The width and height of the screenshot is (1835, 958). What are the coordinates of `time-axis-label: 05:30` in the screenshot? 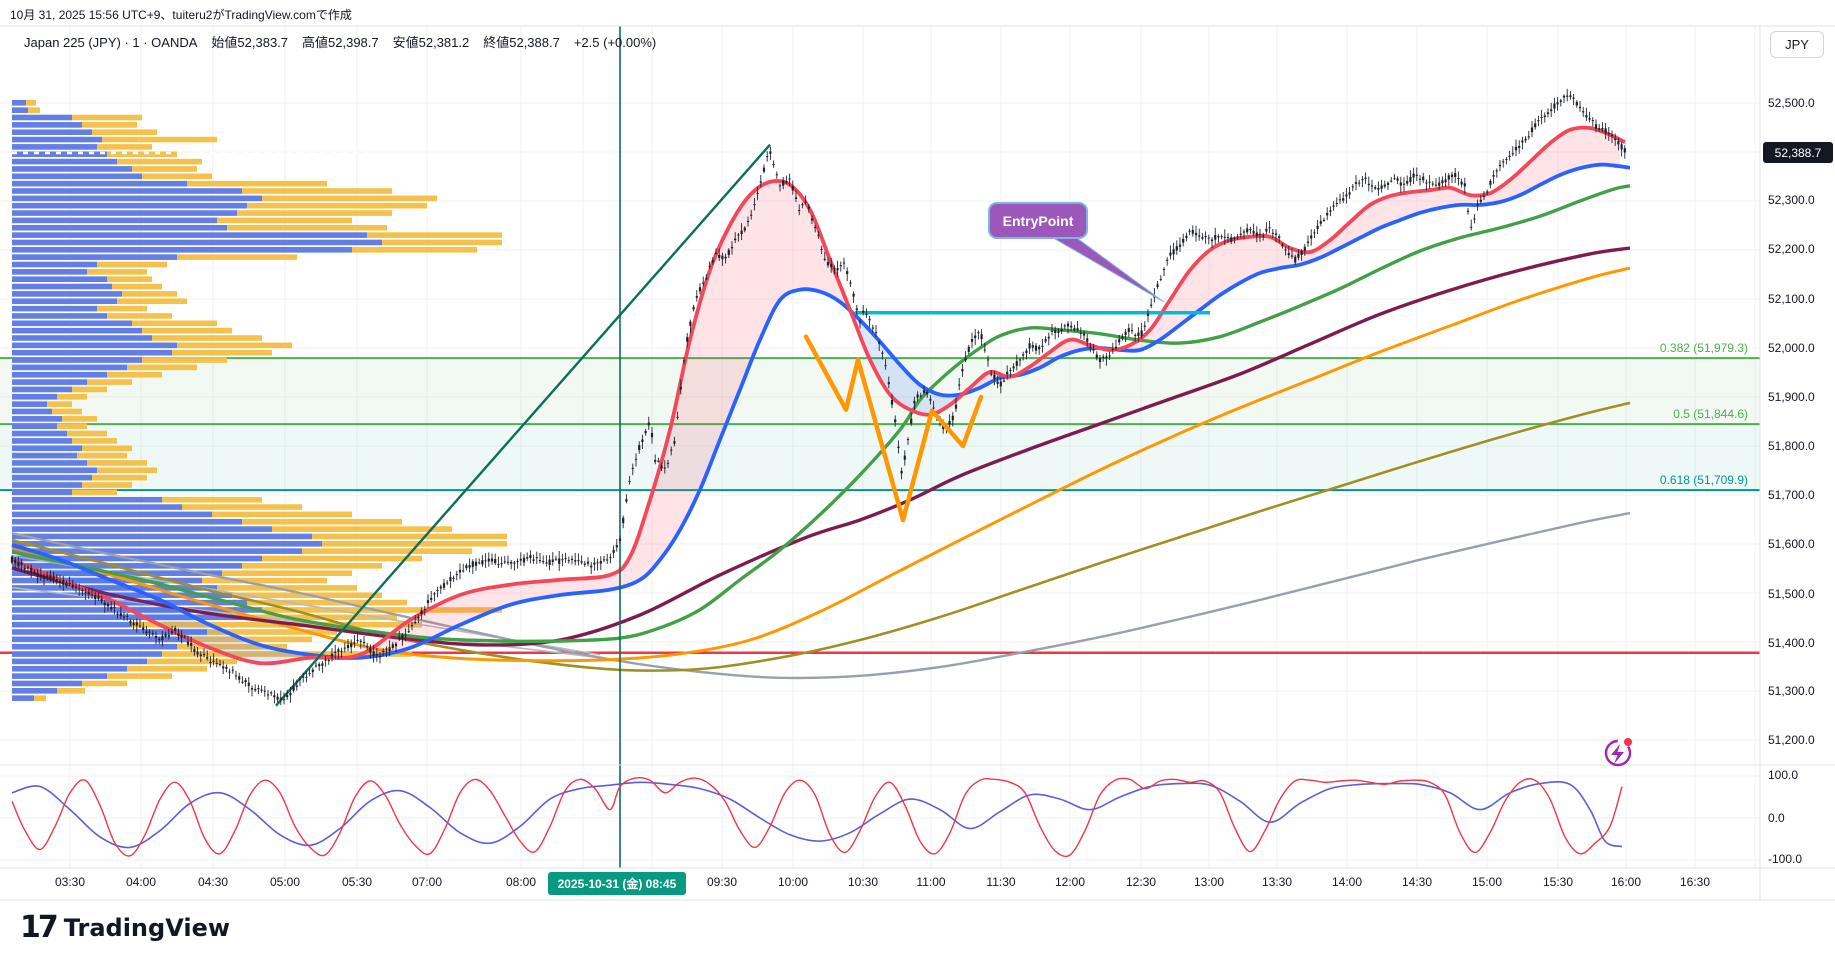 It's located at (357, 882).